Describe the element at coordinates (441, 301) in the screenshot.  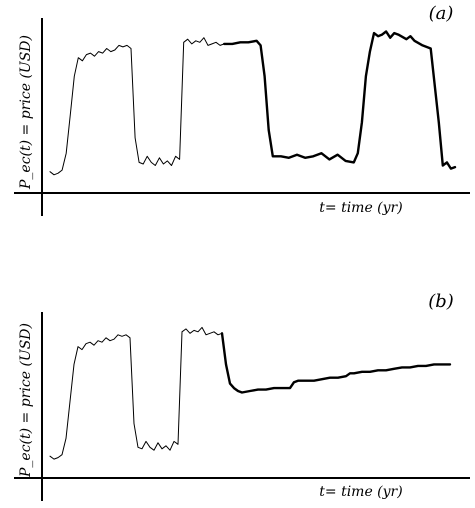
I see `panel-label: (b)` at that location.